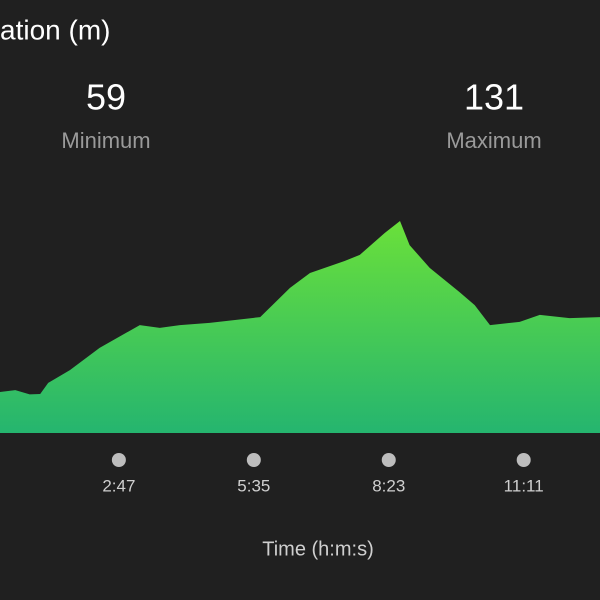  What do you see at coordinates (388, 485) in the screenshot?
I see `x-tick-label: 8:23` at bounding box center [388, 485].